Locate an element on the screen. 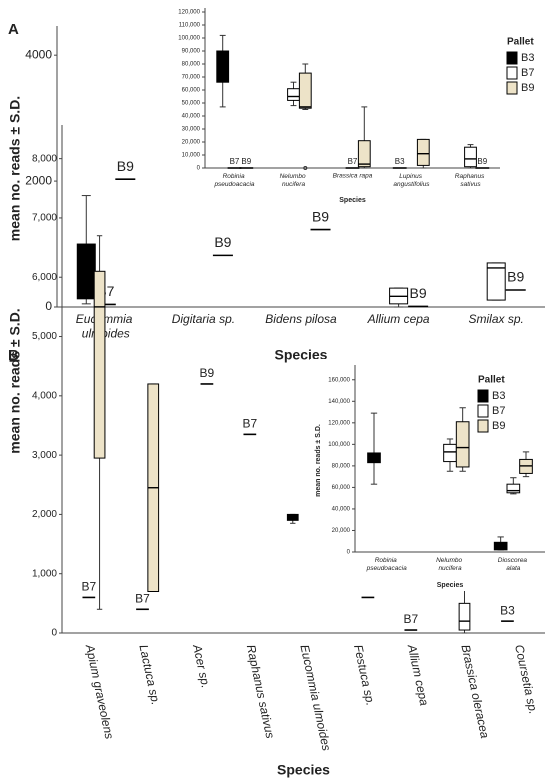 Image resolution: width=550 pixels, height=784 pixels. panel-label: A is located at coordinates (13, 29).